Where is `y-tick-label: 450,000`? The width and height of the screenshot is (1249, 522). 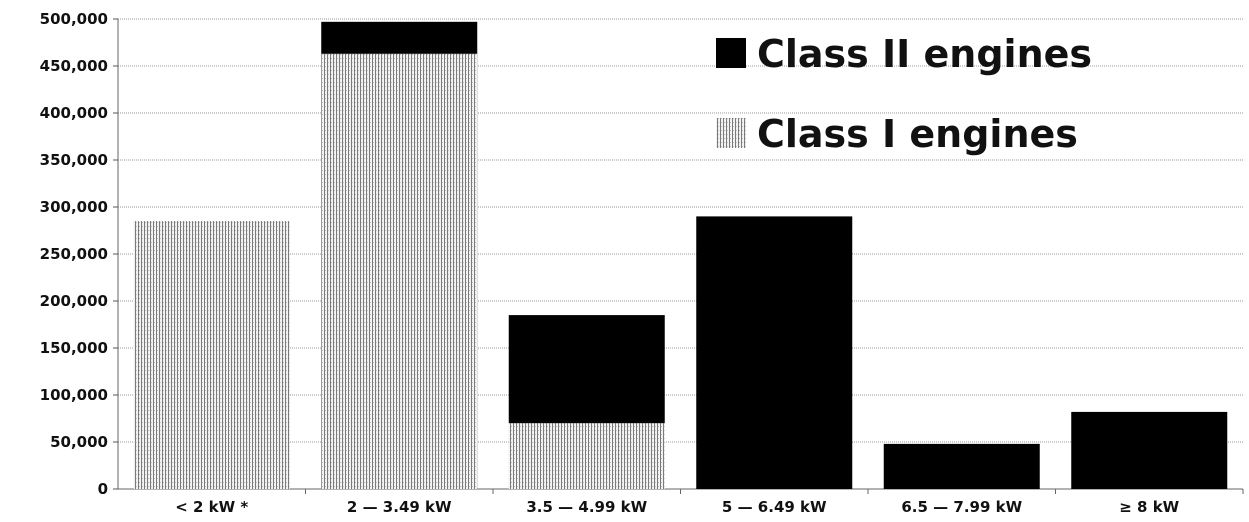
y-tick-label: 450,000 is located at coordinates (74, 66).